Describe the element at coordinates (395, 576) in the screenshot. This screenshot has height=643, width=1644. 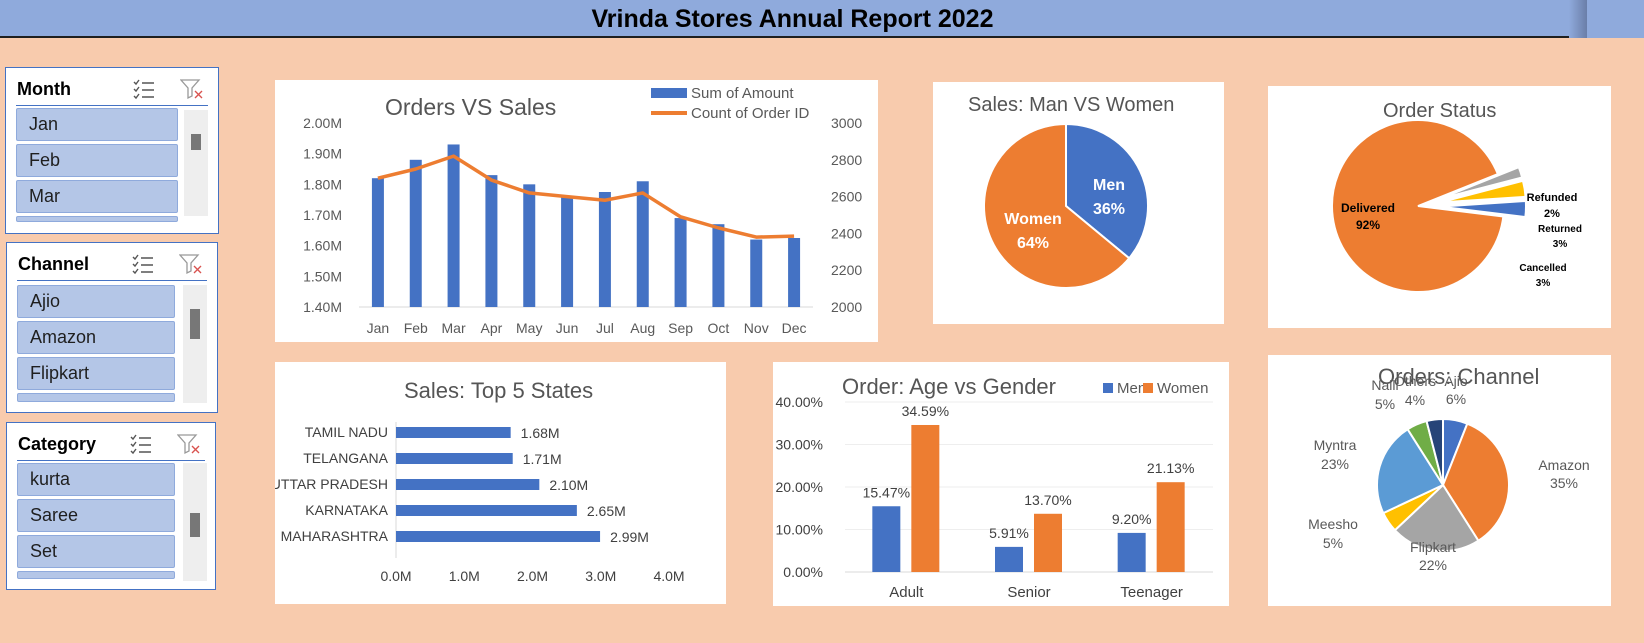
I see `x-tick: 0.0M` at that location.